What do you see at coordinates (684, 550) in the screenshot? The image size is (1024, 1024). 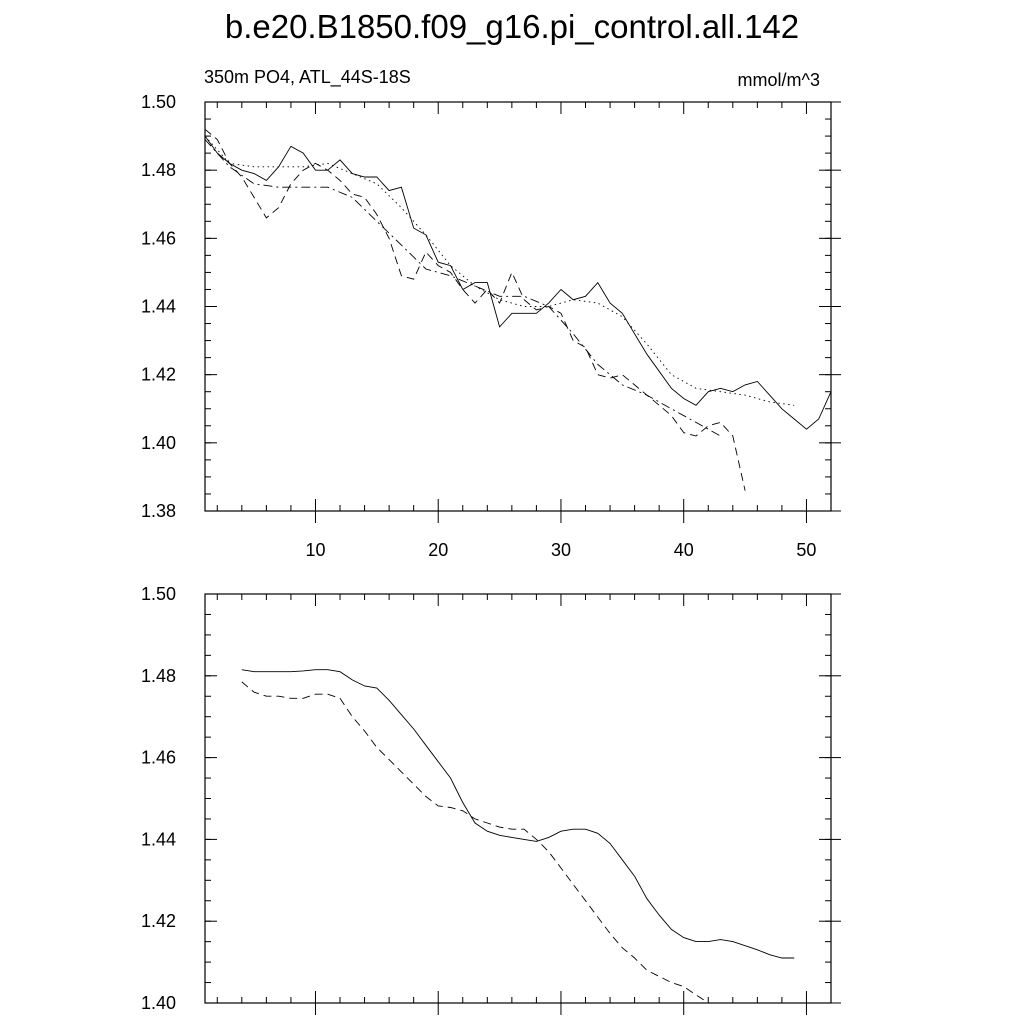 I see `x-tick-label: 40` at bounding box center [684, 550].